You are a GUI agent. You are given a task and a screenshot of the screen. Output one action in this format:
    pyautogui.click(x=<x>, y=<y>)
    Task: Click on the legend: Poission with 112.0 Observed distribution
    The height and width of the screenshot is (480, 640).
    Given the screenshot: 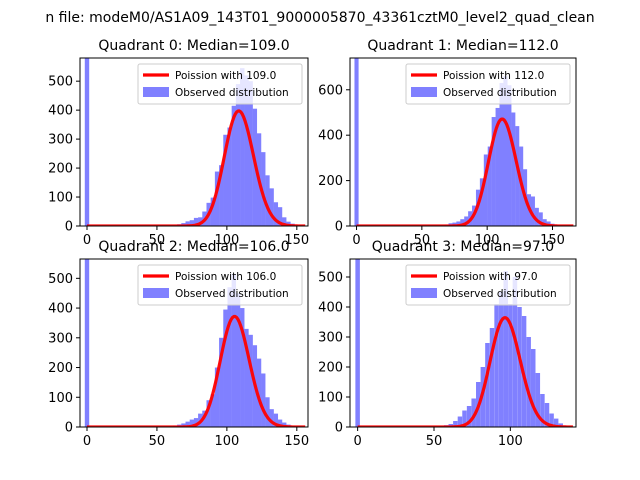 What is the action you would take?
    pyautogui.click(x=488, y=84)
    